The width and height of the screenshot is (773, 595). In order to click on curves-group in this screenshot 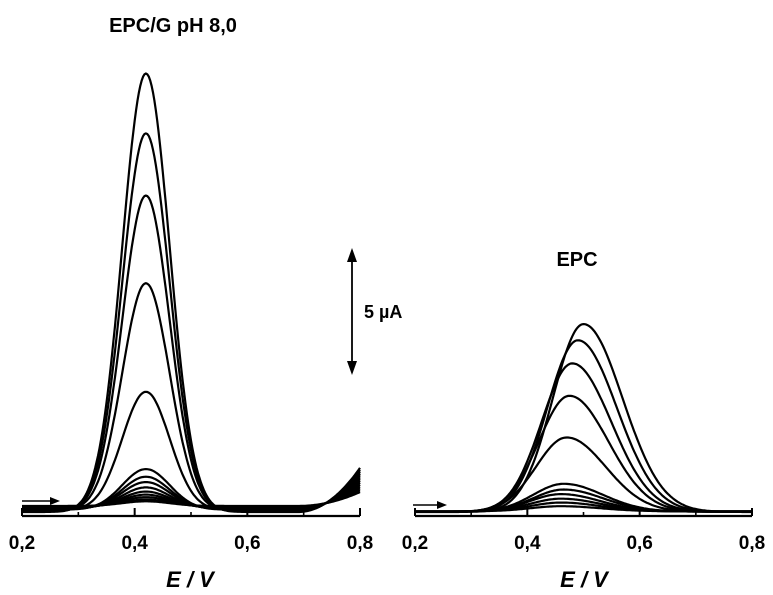, I will do `click(583, 418)`.